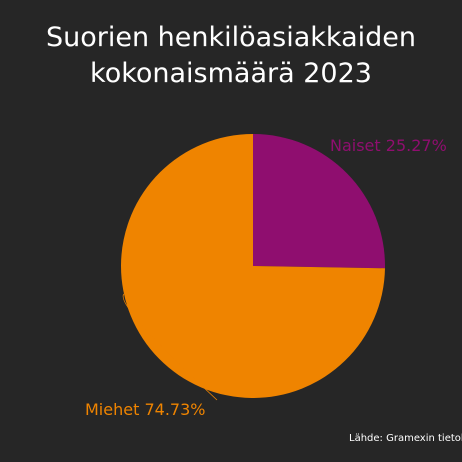 This screenshot has height=462, width=462. Describe the element at coordinates (416, 145) in the screenshot. I see `slice-value-label: 25.27%` at that location.